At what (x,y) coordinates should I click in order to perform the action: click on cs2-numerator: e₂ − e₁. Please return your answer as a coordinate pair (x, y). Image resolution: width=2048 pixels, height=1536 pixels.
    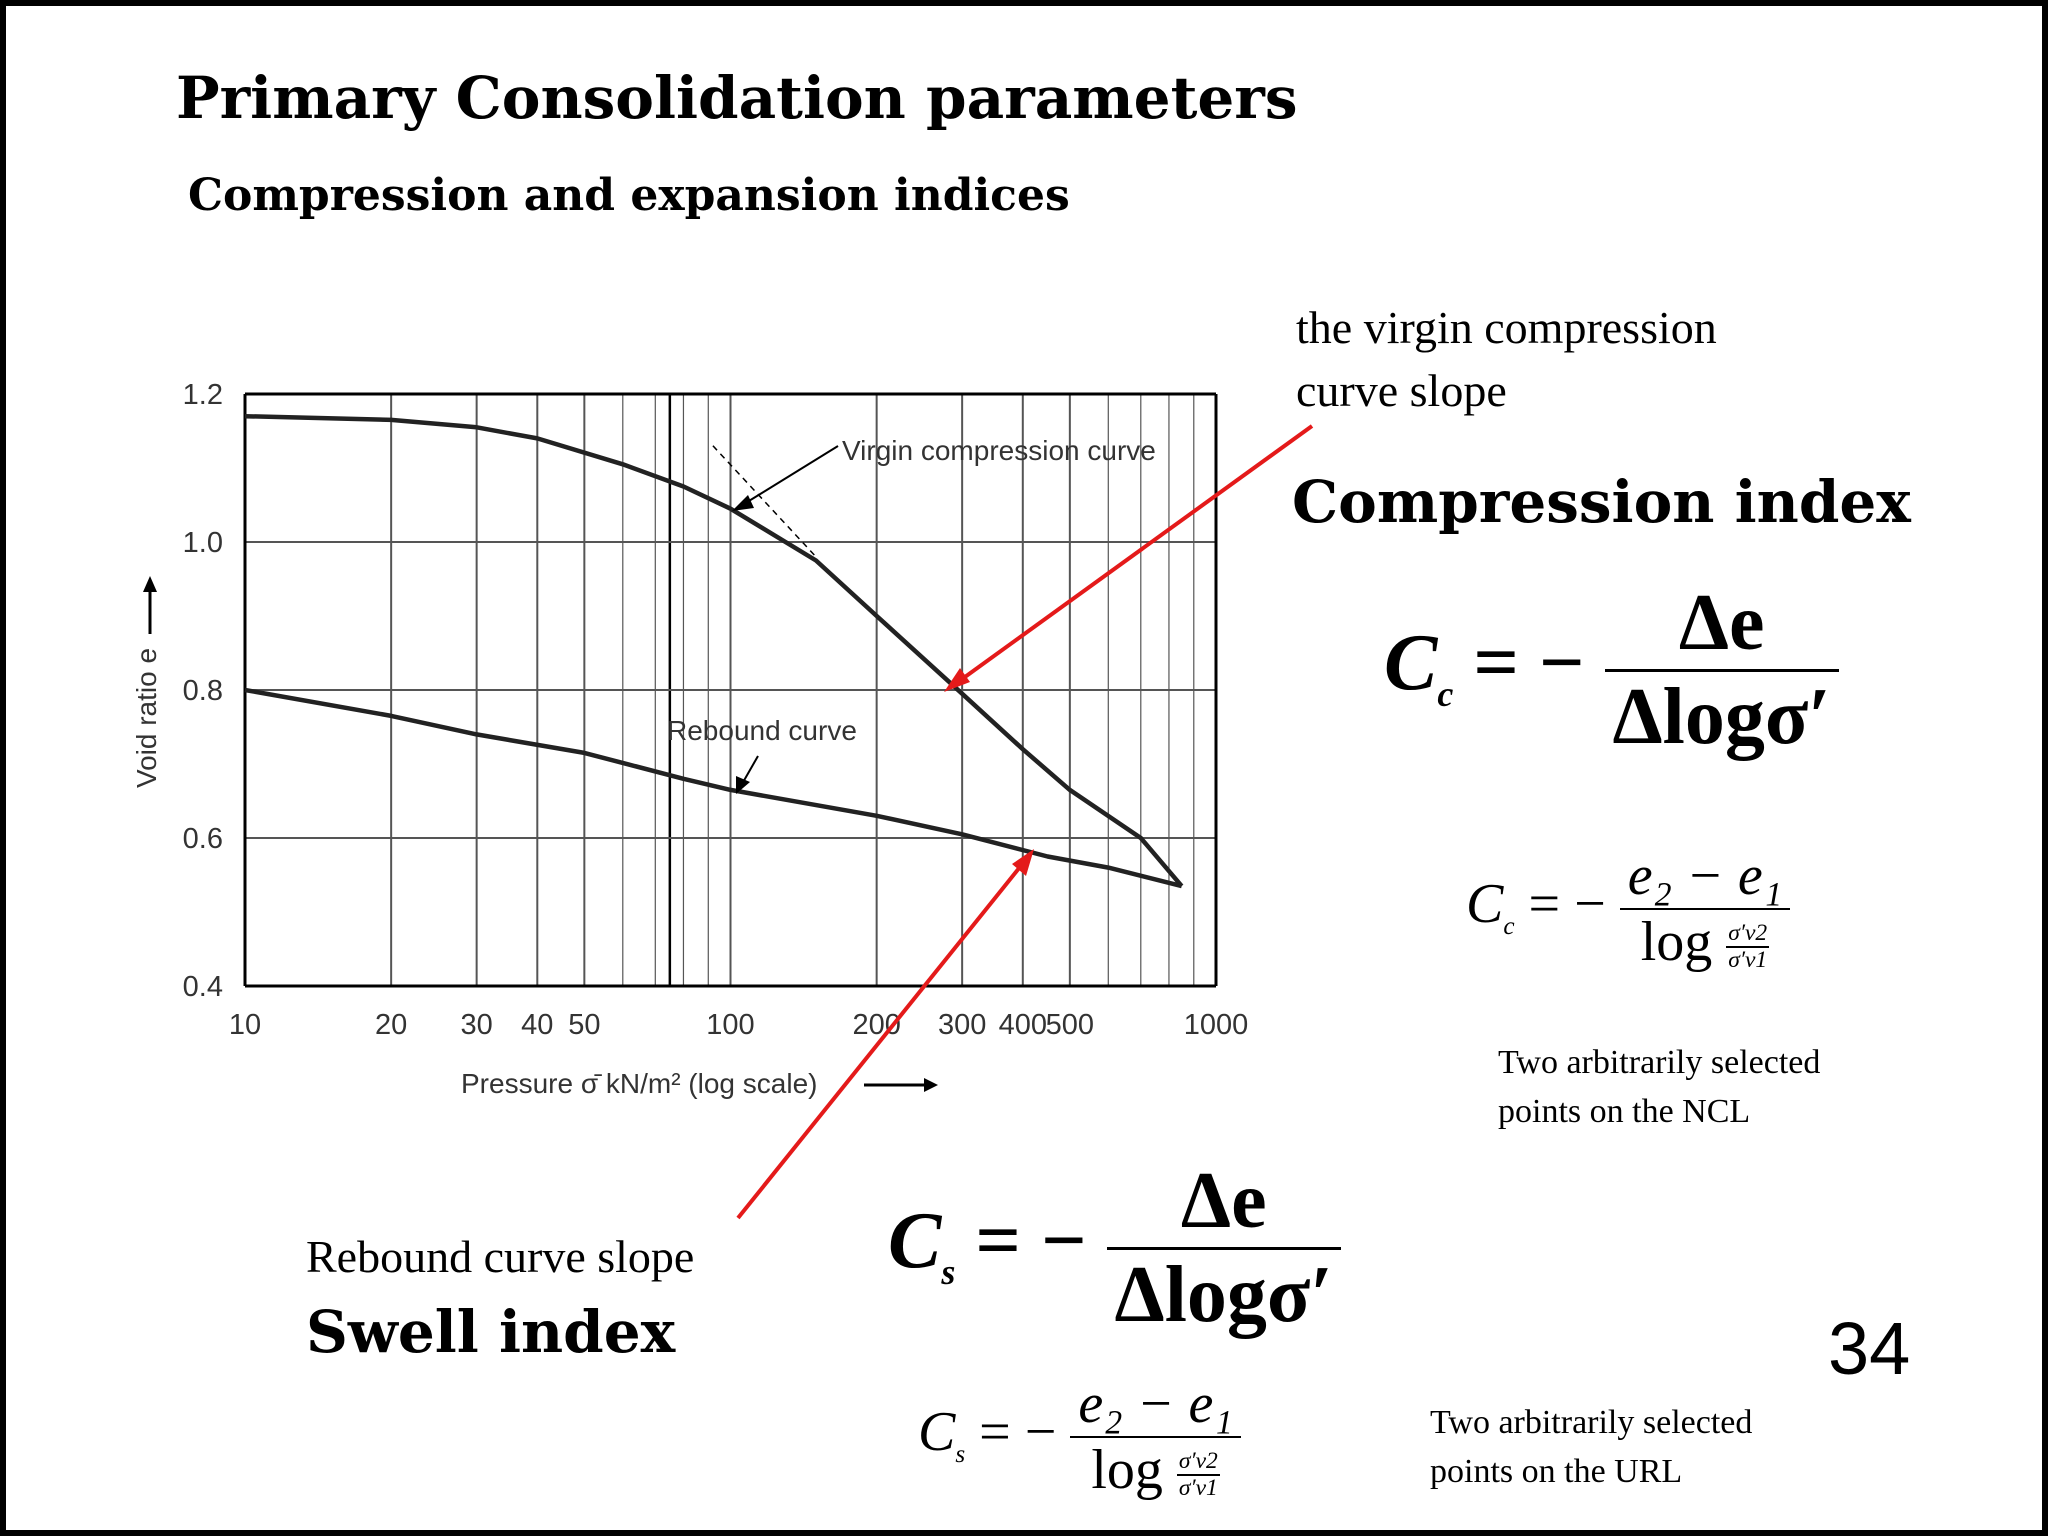
    Looking at the image, I should click on (1155, 1404).